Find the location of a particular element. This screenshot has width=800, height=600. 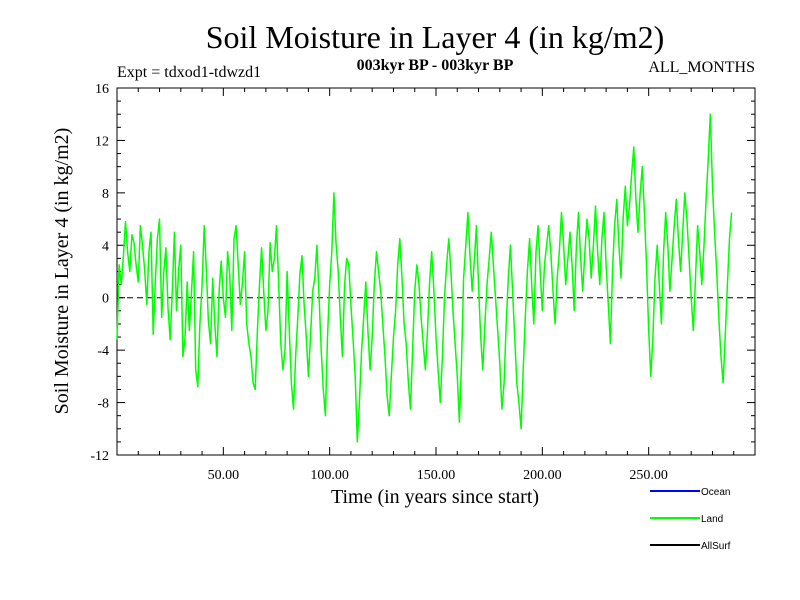

y-tick-label: 12 is located at coordinates (102, 141).